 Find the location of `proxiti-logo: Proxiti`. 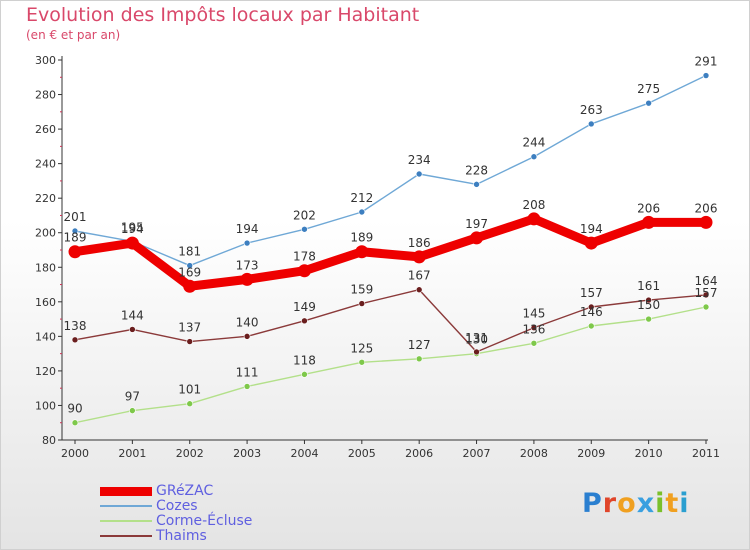

proxiti-logo: Proxiti is located at coordinates (636, 503).